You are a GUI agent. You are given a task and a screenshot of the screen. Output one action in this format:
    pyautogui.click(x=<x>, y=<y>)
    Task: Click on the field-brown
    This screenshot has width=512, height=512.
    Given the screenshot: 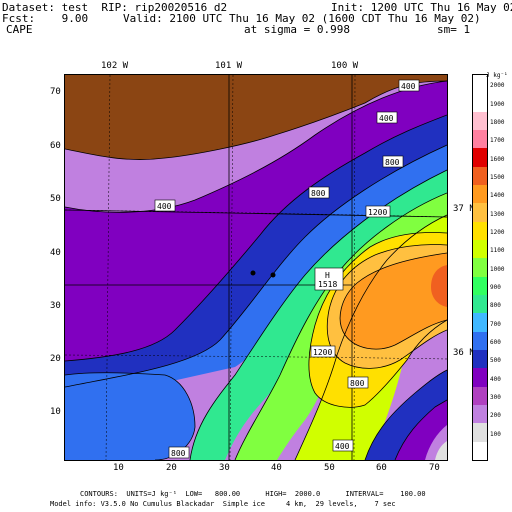 What is the action you would take?
    pyautogui.click(x=256, y=117)
    